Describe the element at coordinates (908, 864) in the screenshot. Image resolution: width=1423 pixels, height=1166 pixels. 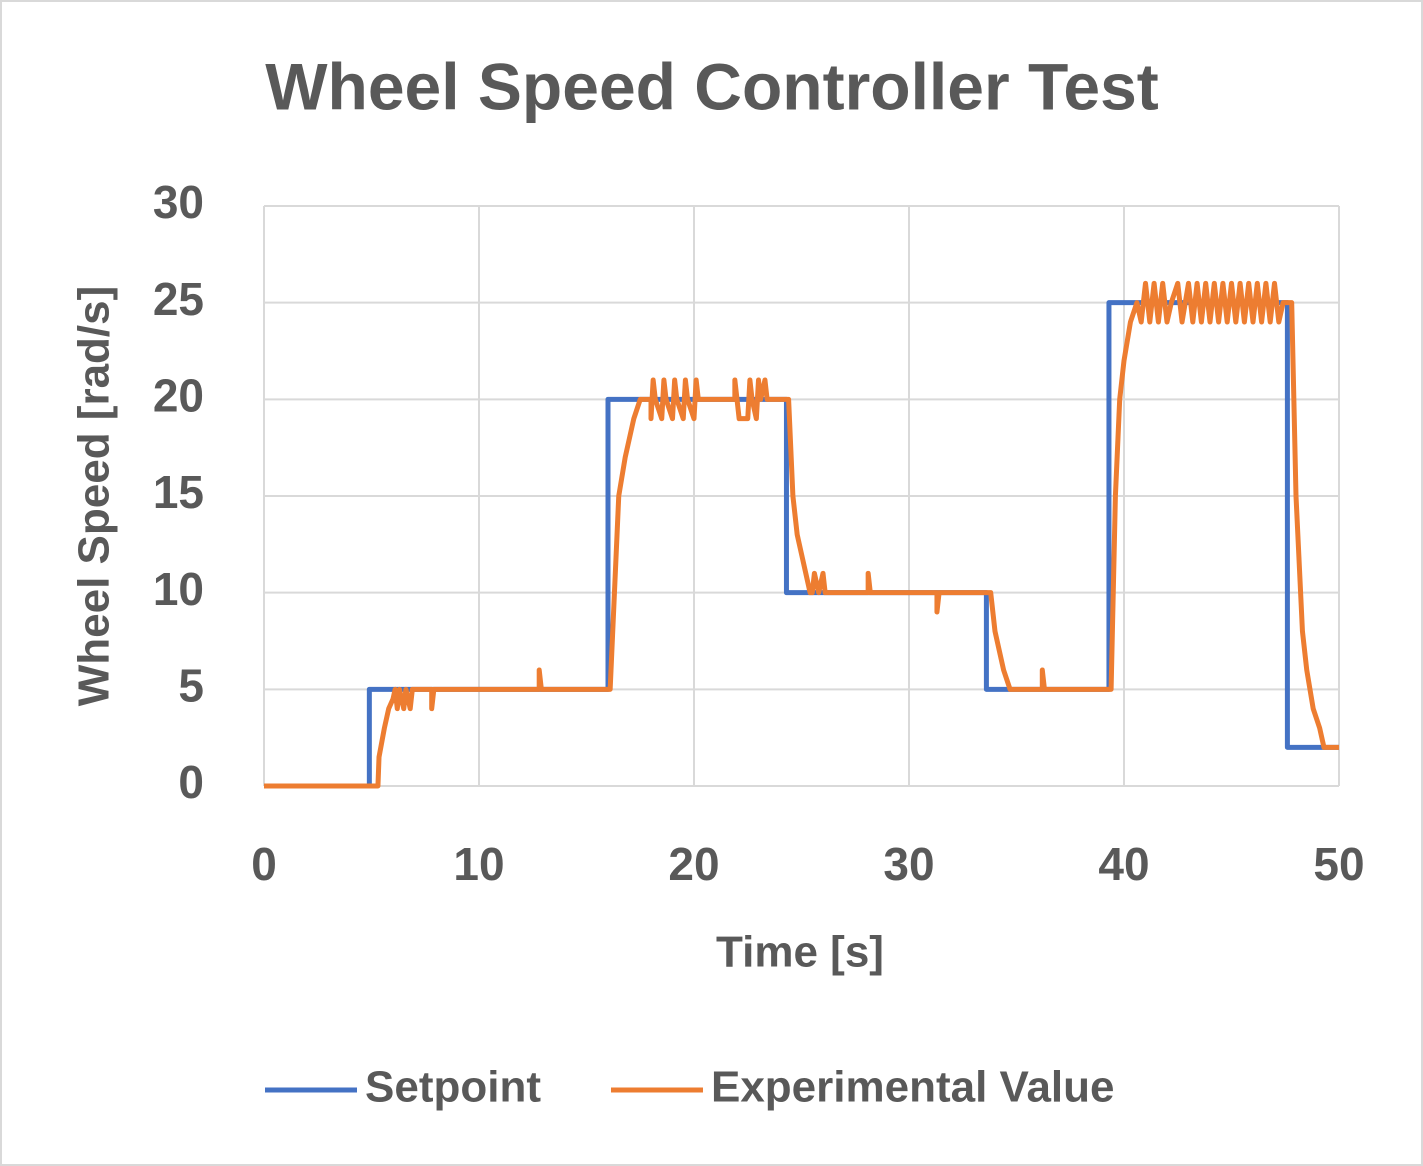
I see `x-tick-label: 30` at that location.